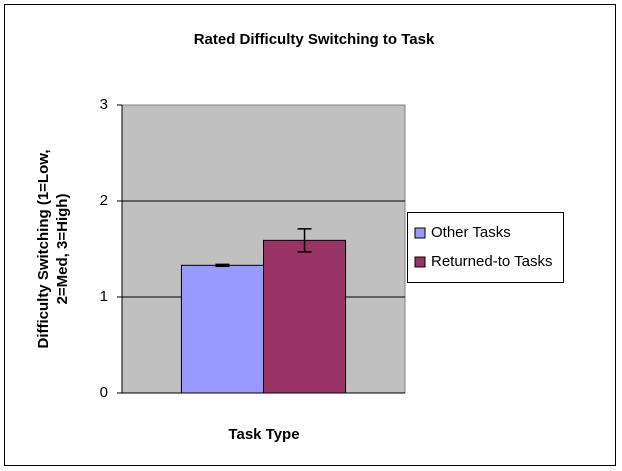 The height and width of the screenshot is (471, 622). Describe the element at coordinates (485, 247) in the screenshot. I see `legend` at that location.